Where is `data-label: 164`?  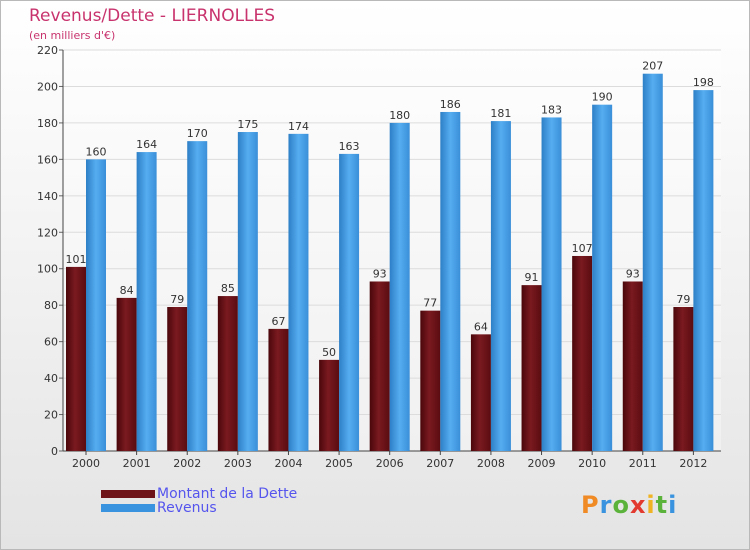
data-label: 164 is located at coordinates (146, 144).